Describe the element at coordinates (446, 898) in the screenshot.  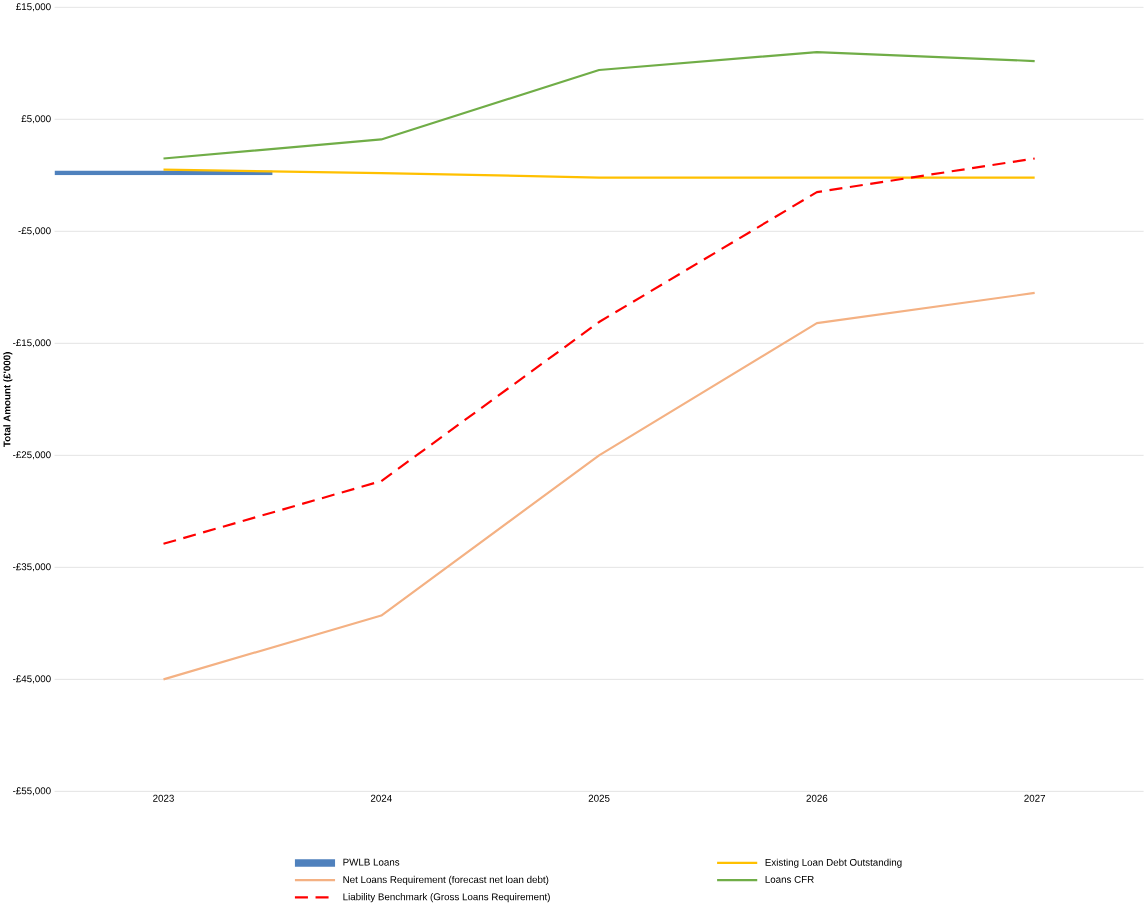
I see `legend-label: Liability Benchmark (Gross Loans Requirement)` at that location.